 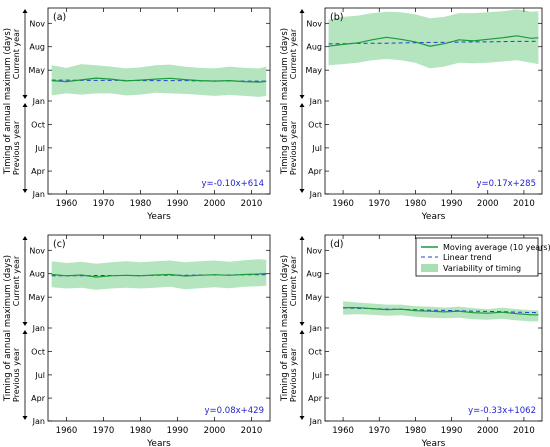 I want to click on trend-equation: y=0.17x+285, so click(x=506, y=184).